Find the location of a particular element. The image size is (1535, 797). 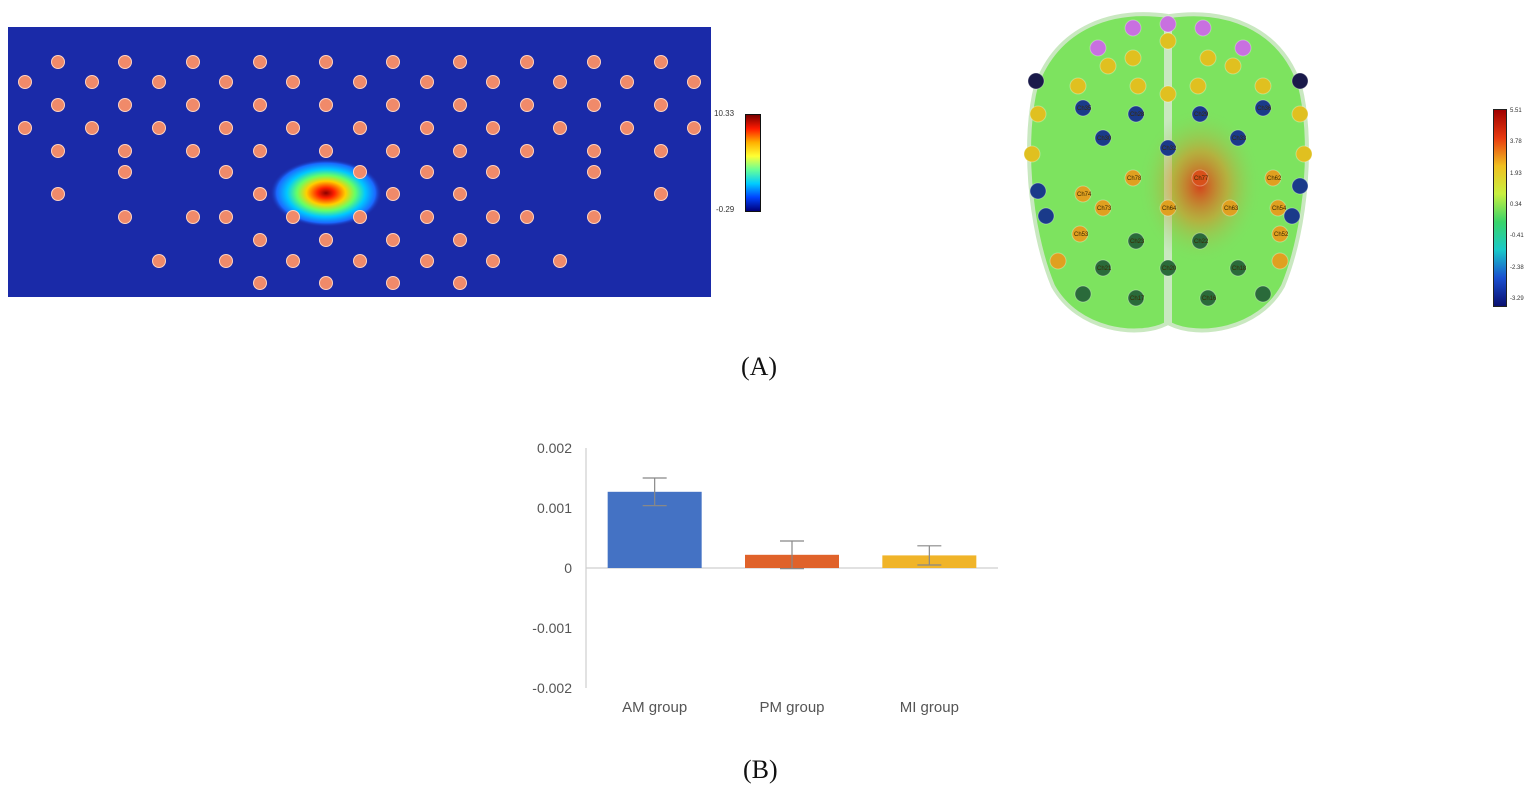

brain-channel-label: Ch78 is located at coordinates (1134, 179).